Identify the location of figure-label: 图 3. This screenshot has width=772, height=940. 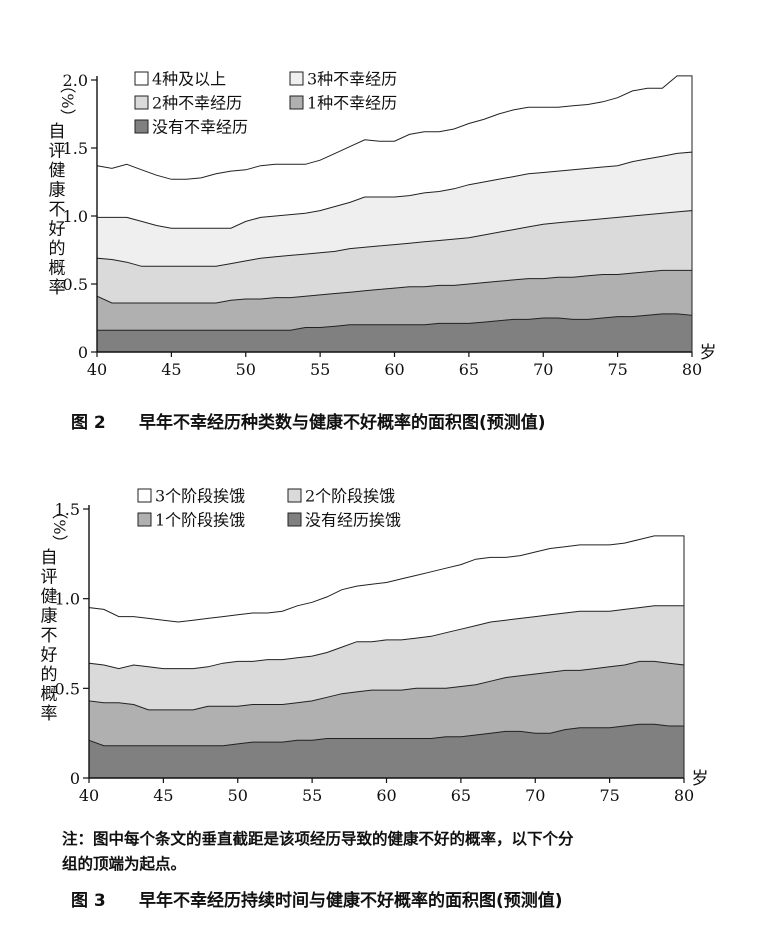
(88, 901).